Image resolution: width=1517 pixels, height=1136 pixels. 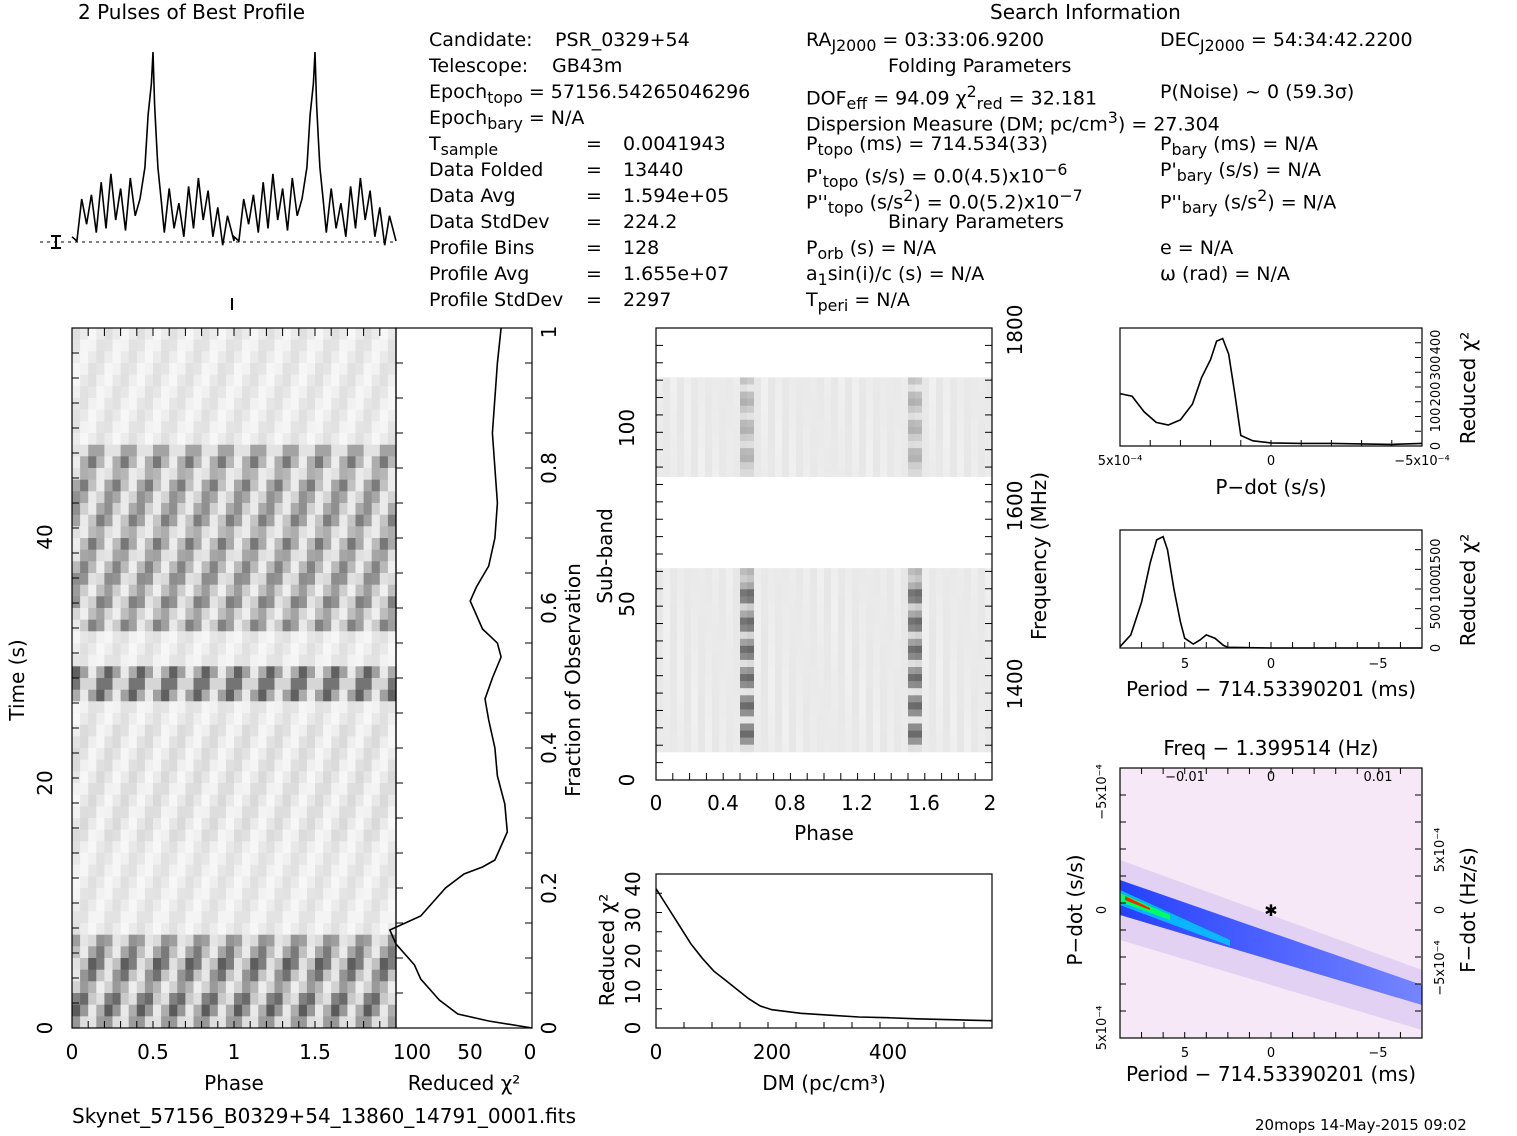 What do you see at coordinates (1468, 910) in the screenshot?
I see `pp-y2label: F−dot (Hz/s)` at bounding box center [1468, 910].